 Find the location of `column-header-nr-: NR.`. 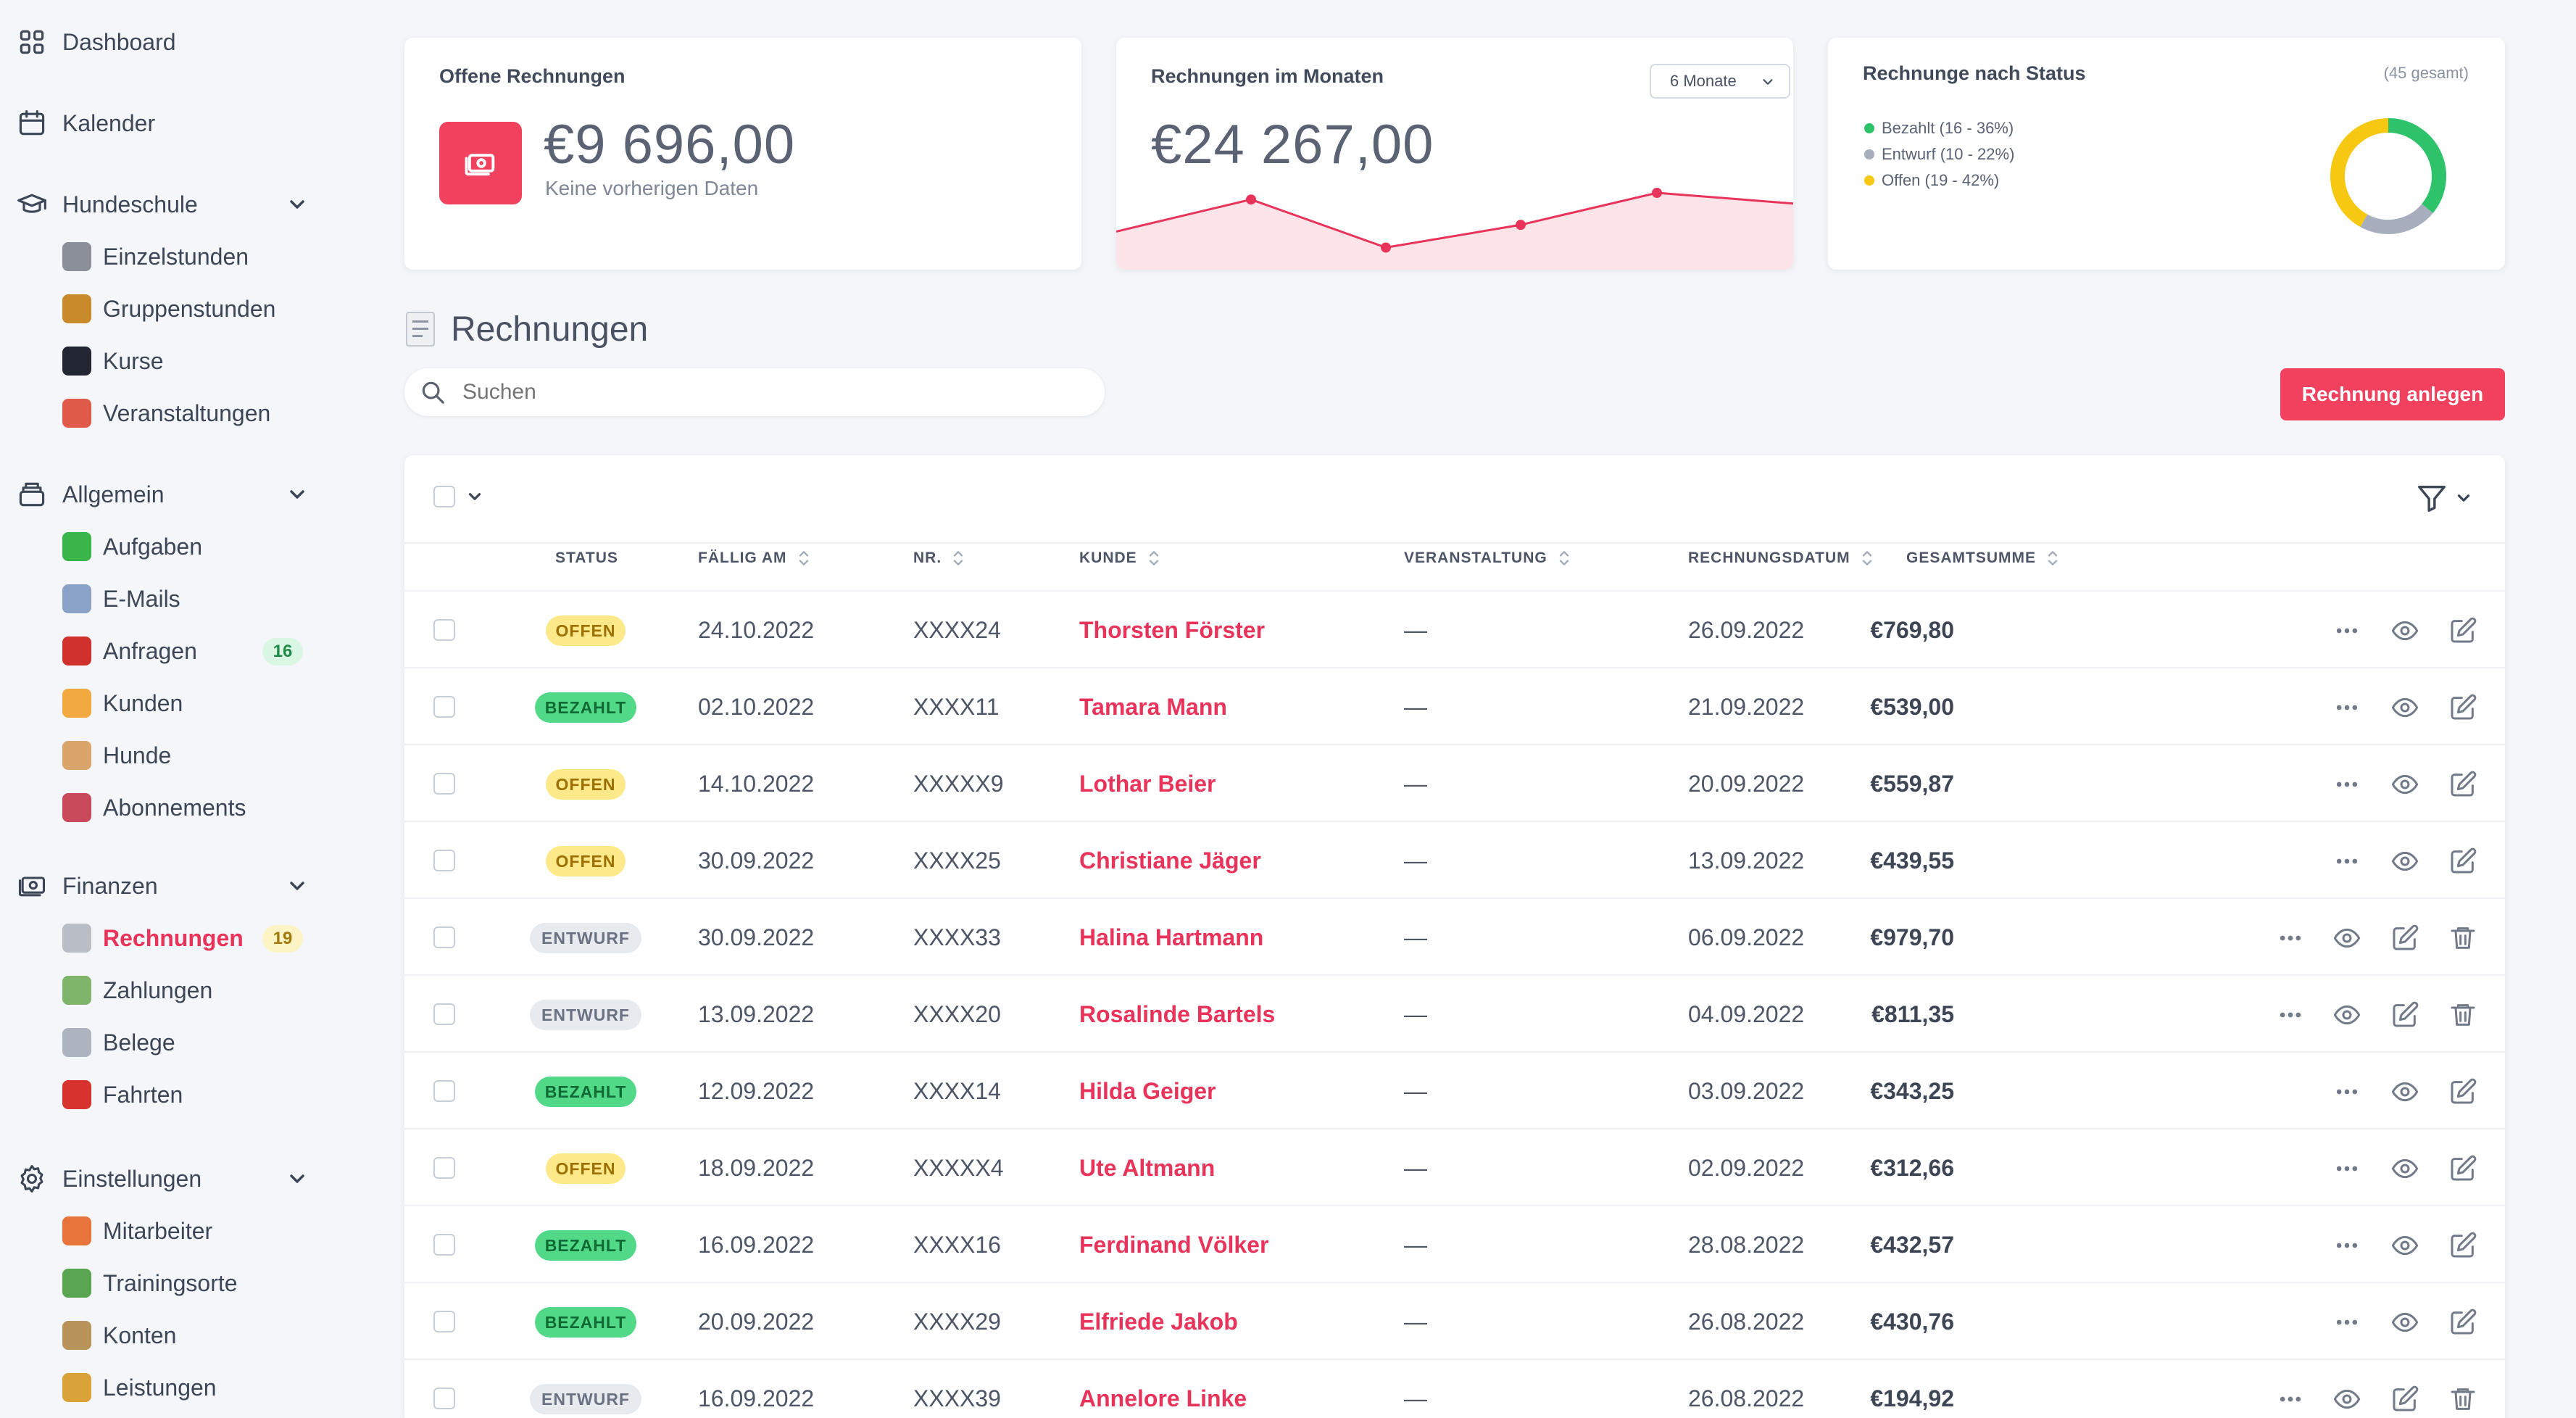

column-header-nr-: NR. is located at coordinates (939, 558).